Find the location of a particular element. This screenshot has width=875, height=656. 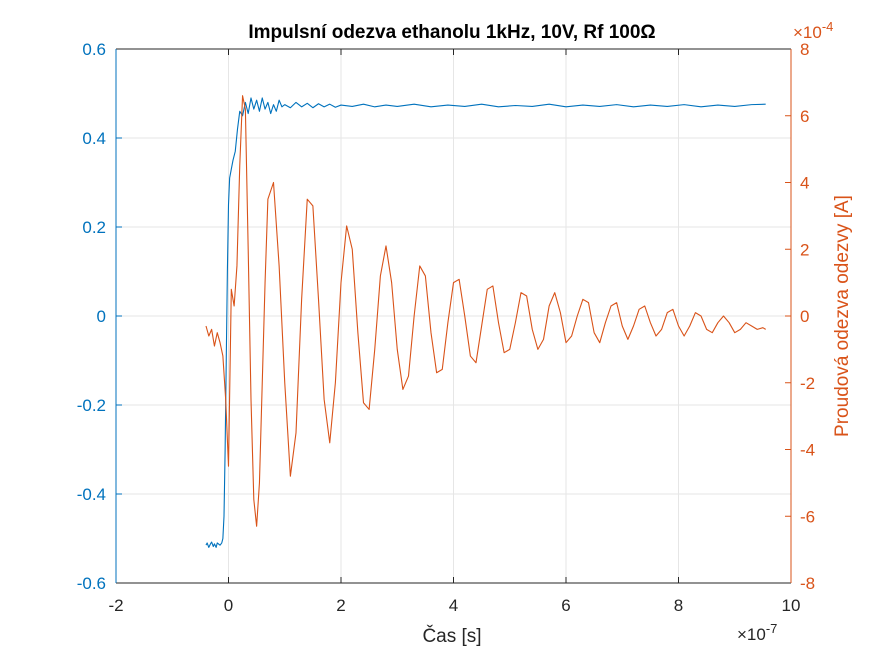

y-right-axis-title: Proudová odezva odezvy [A] is located at coordinates (842, 316).